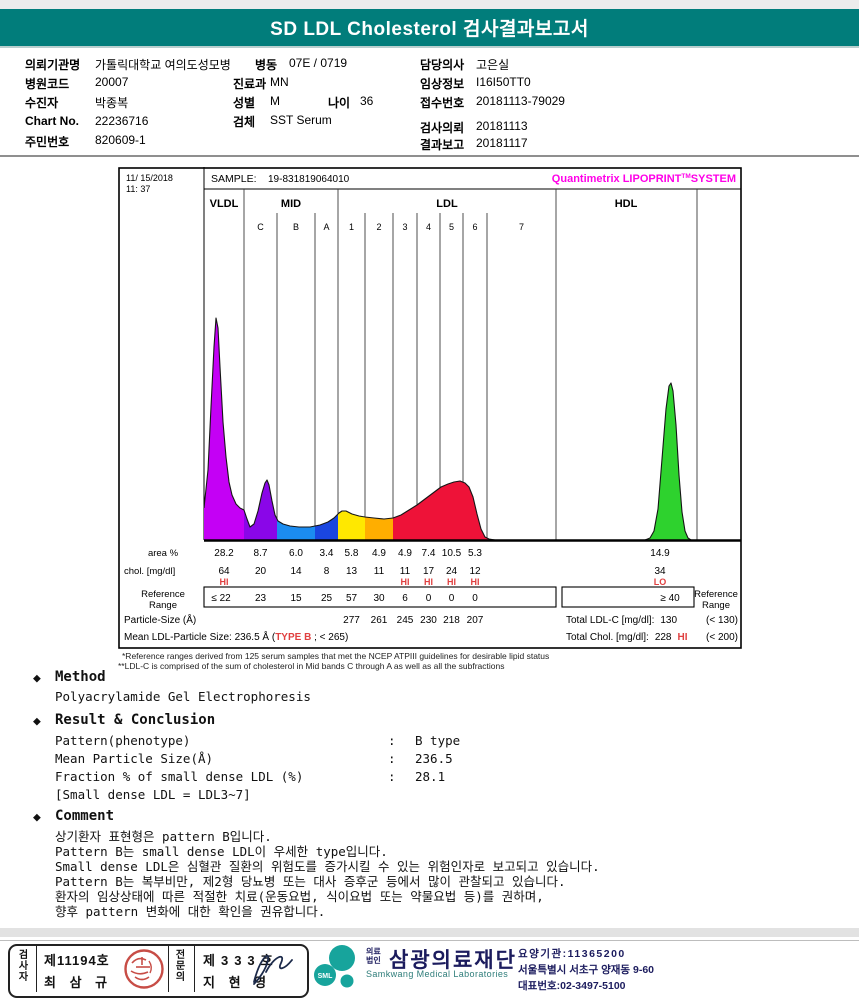 This screenshot has width=859, height=1008. What do you see at coordinates (405, 620) in the screenshot?
I see `psize-ldl3: 245` at bounding box center [405, 620].